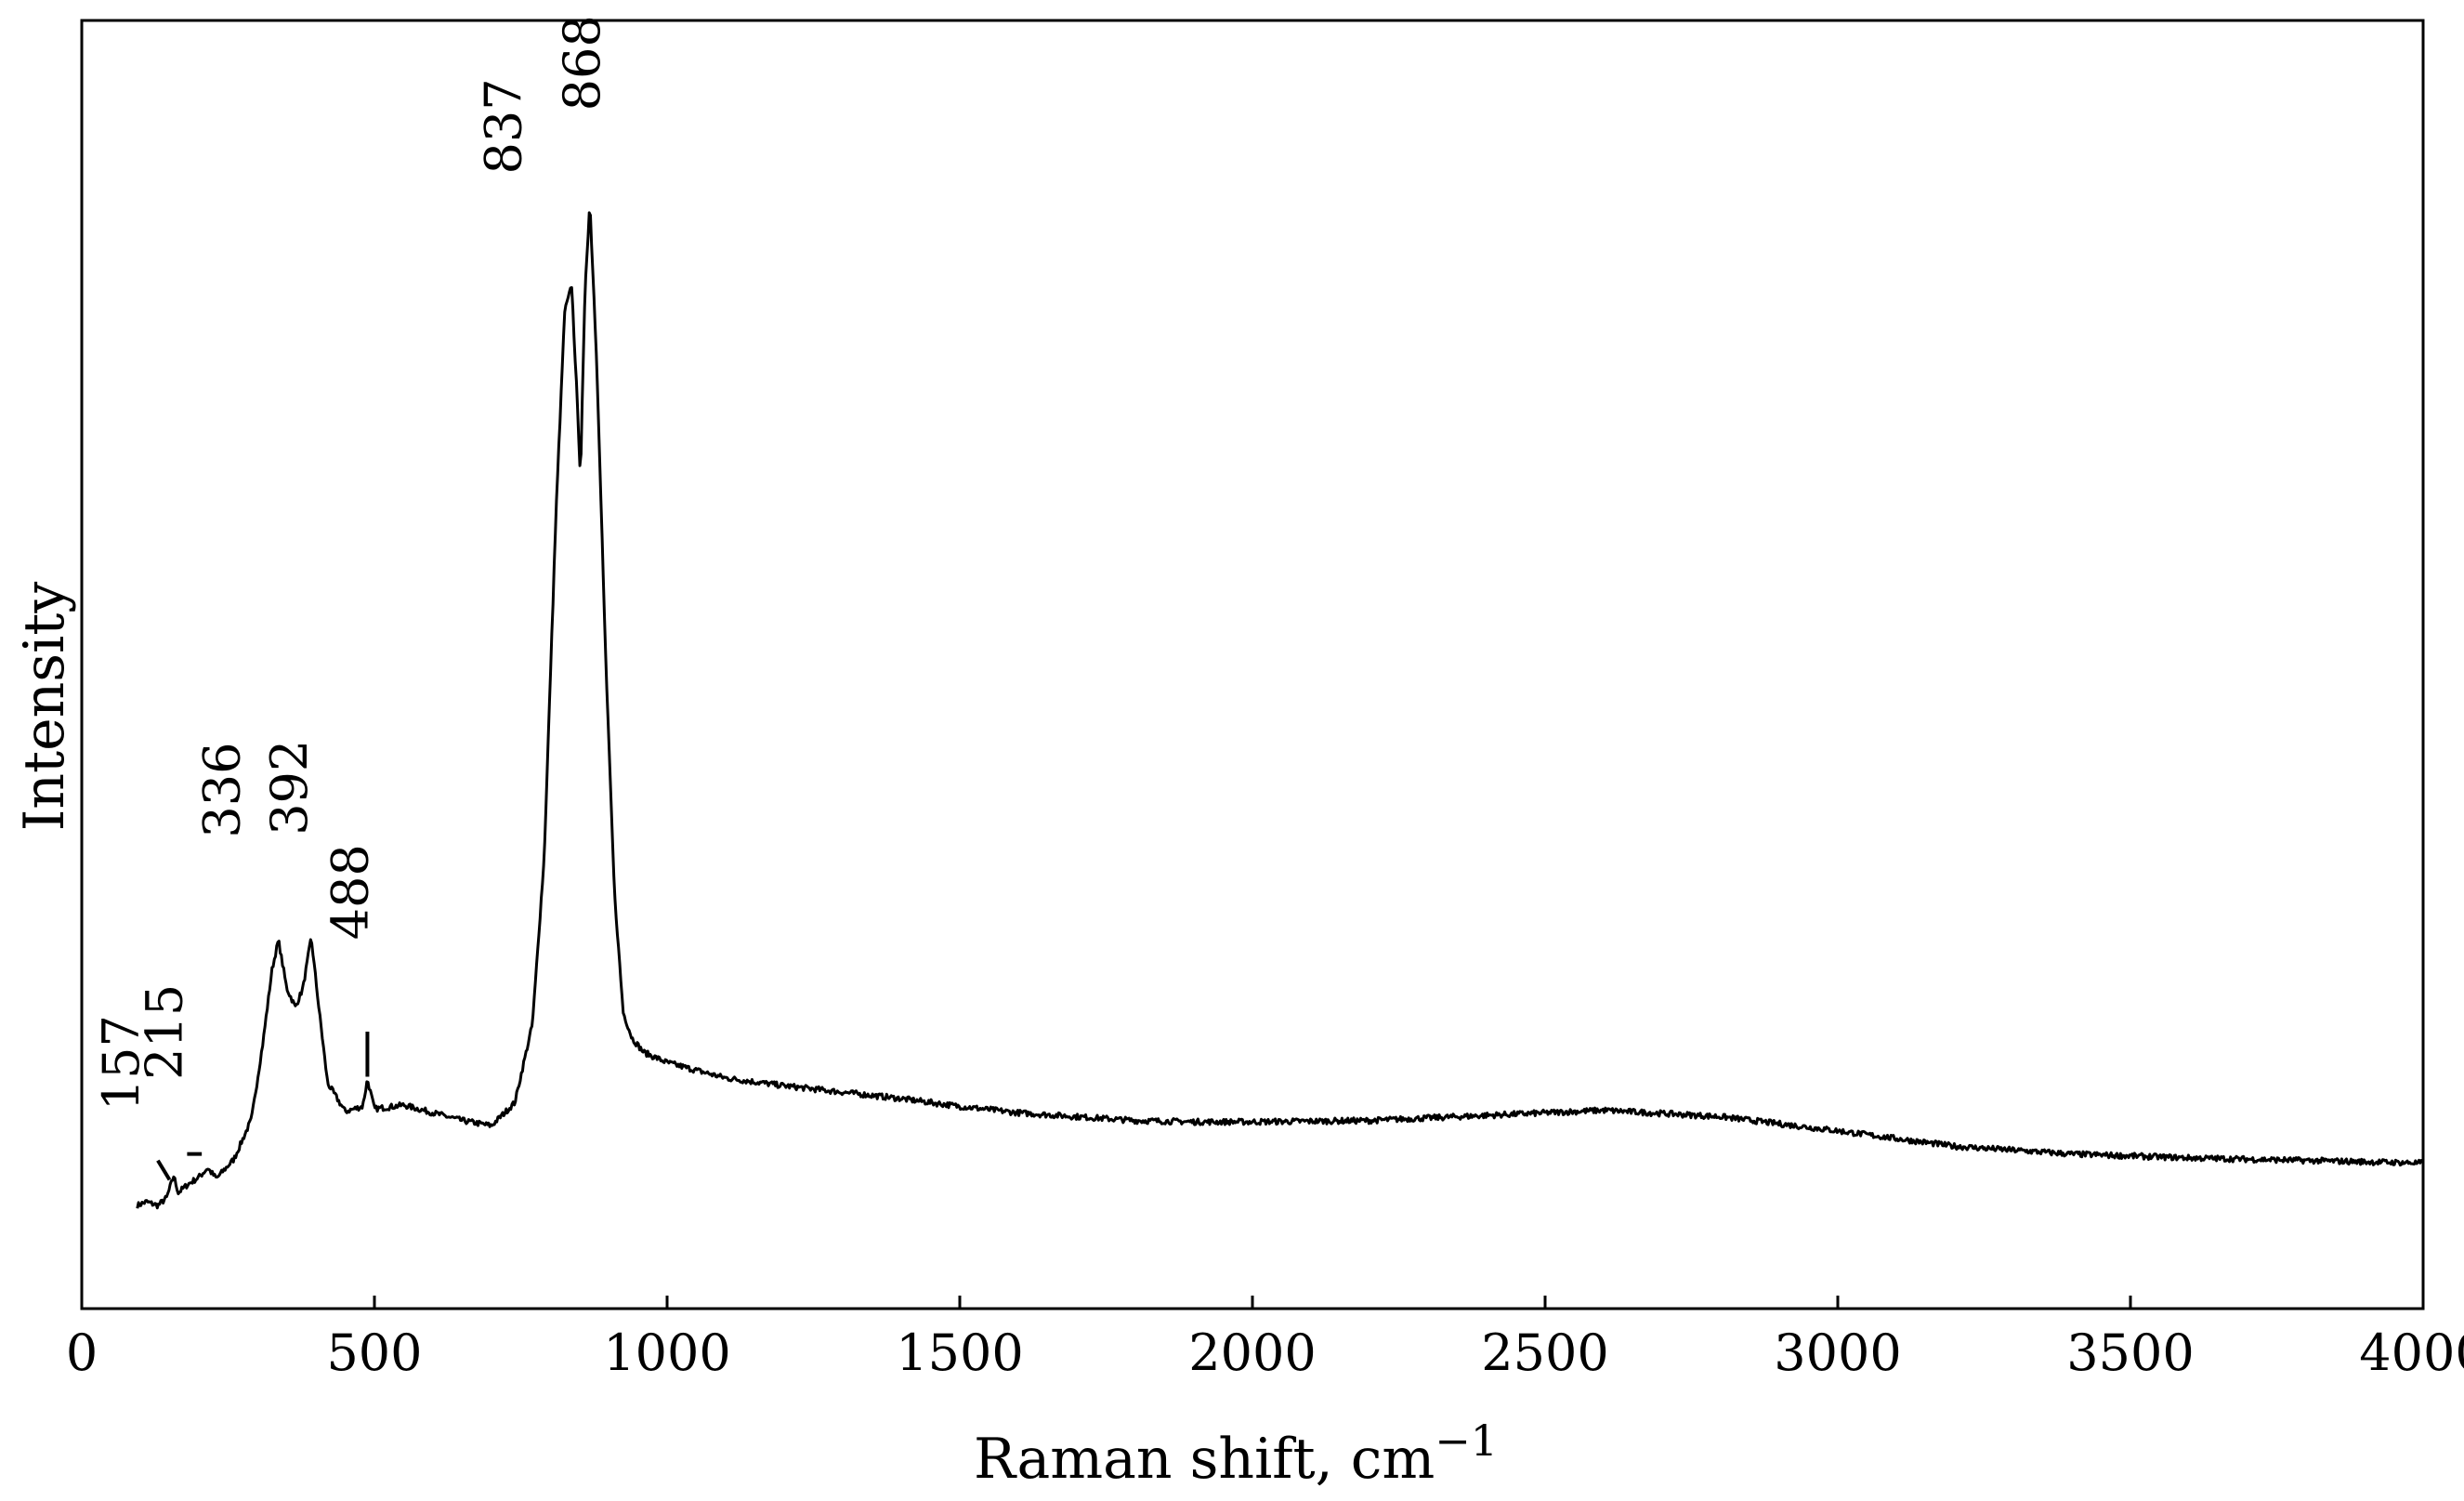 This screenshot has width=2464, height=1501. What do you see at coordinates (82, 1352) in the screenshot?
I see `x-tick-label-0: 0` at bounding box center [82, 1352].